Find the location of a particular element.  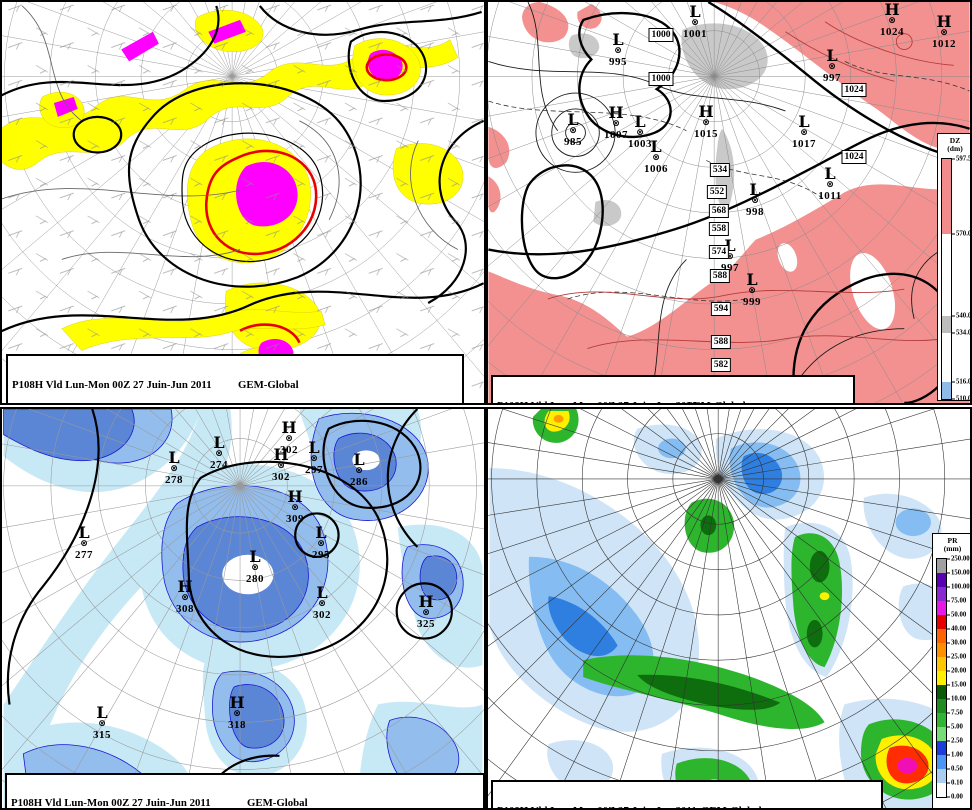

colorbar-tick: 10.00 is located at coordinates (956, 699).